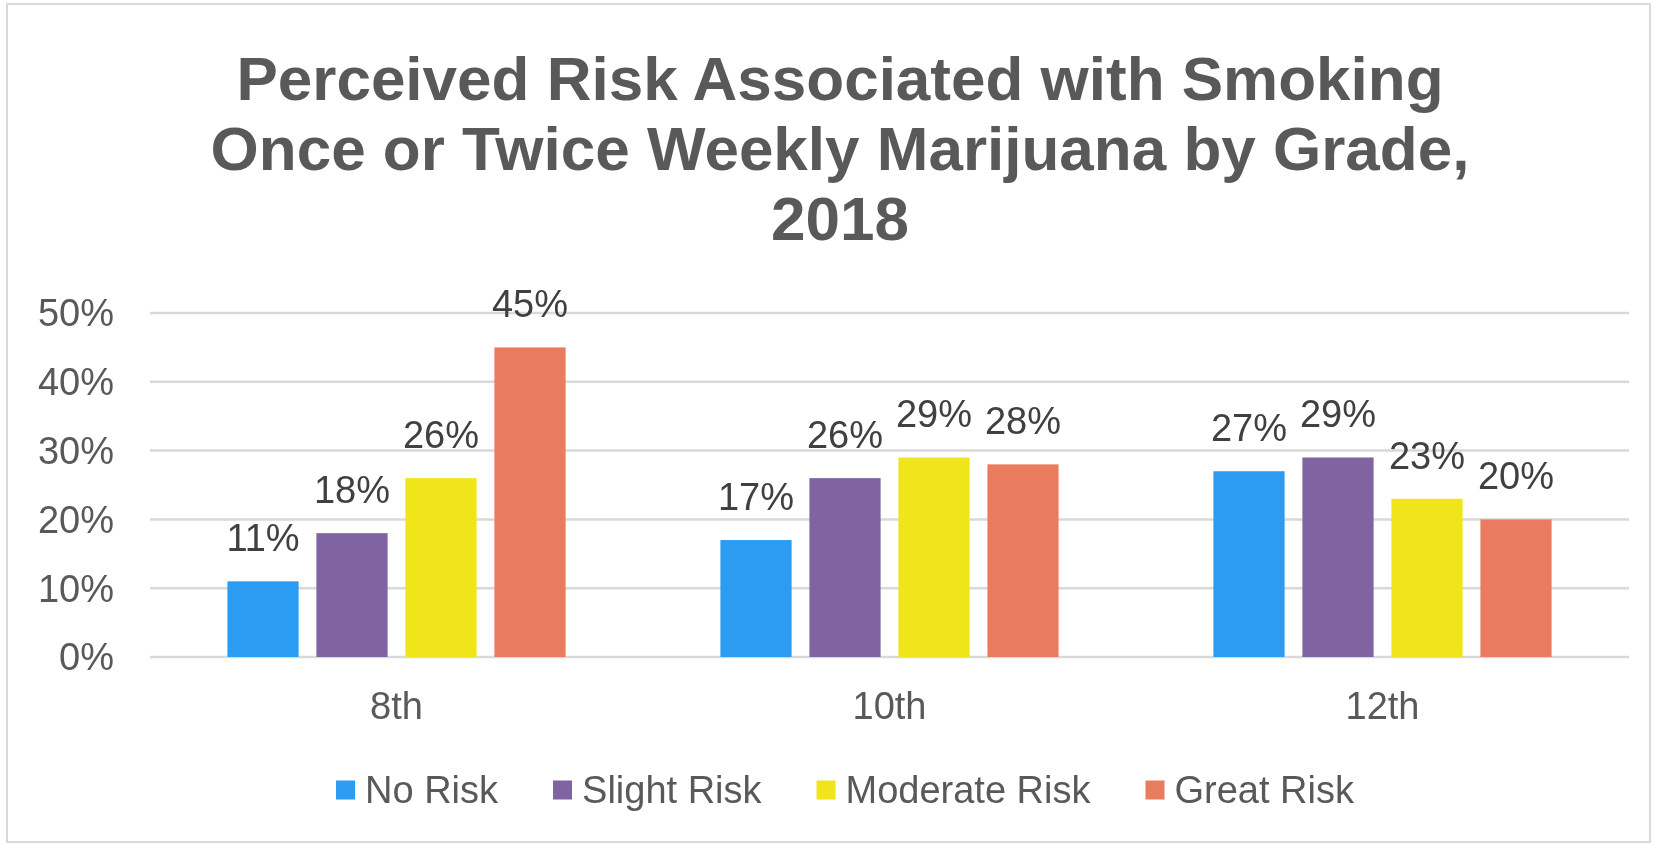 Image resolution: width=1670 pixels, height=849 pixels. I want to click on x-tick-label: 8th, so click(396, 706).